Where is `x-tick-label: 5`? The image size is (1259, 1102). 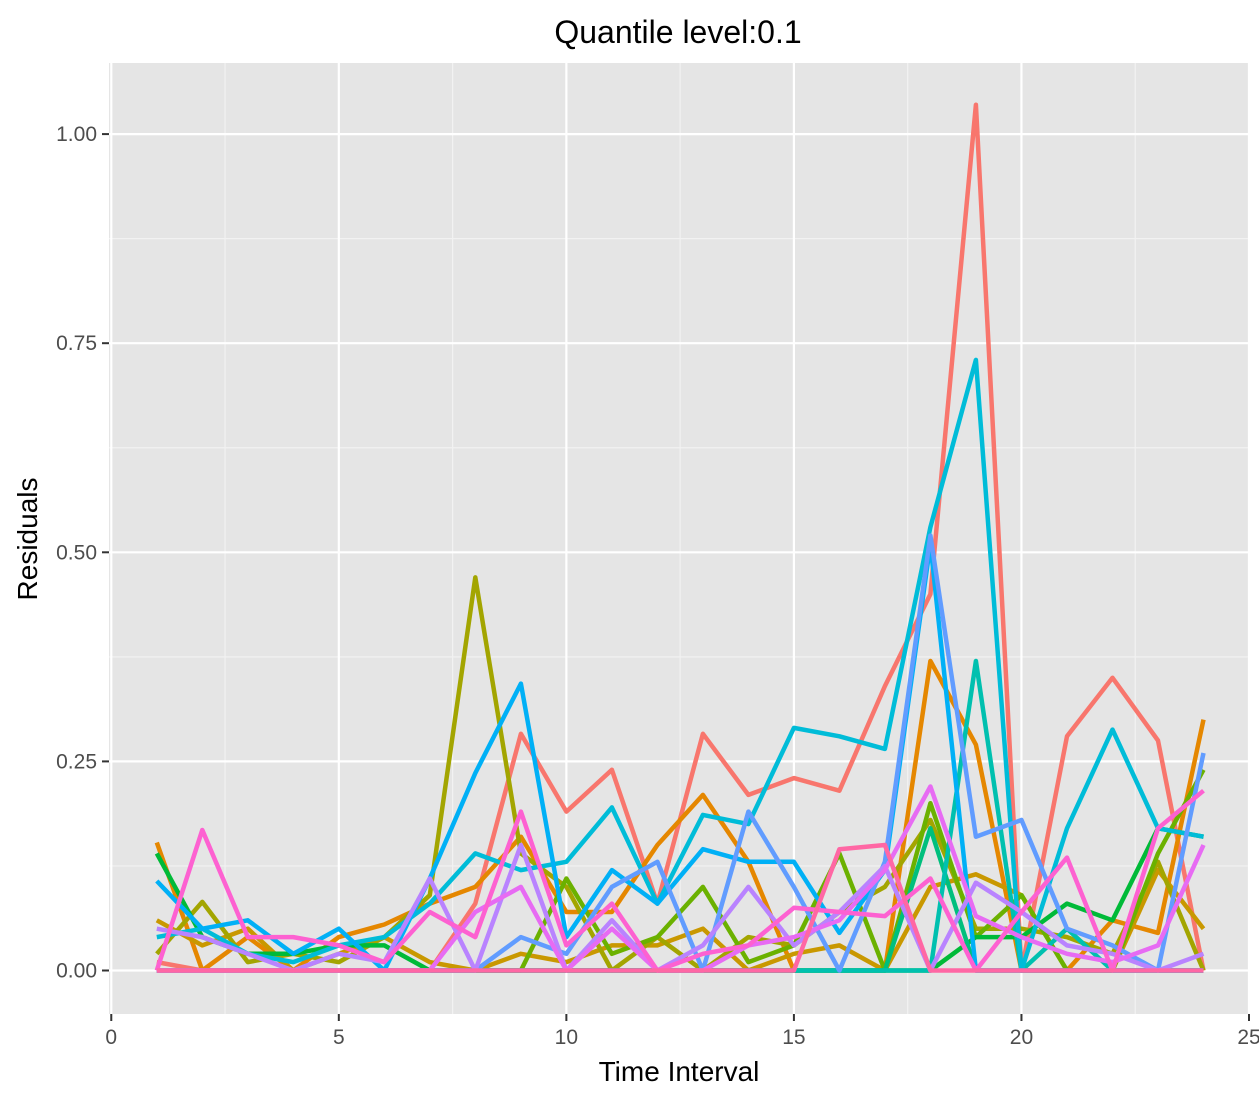 x-tick-label: 5 is located at coordinates (339, 1037).